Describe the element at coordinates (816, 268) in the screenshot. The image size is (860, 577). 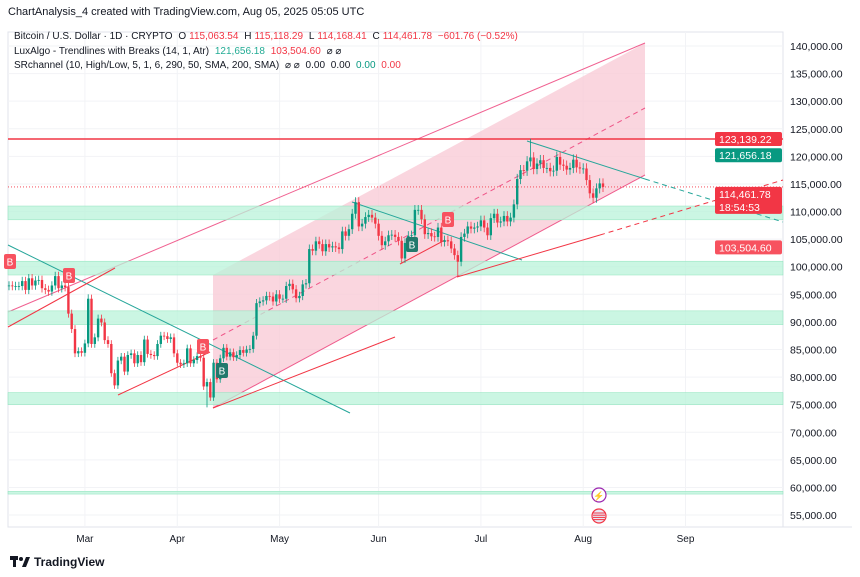
I see `y-tick-label: 100,000.00` at that location.